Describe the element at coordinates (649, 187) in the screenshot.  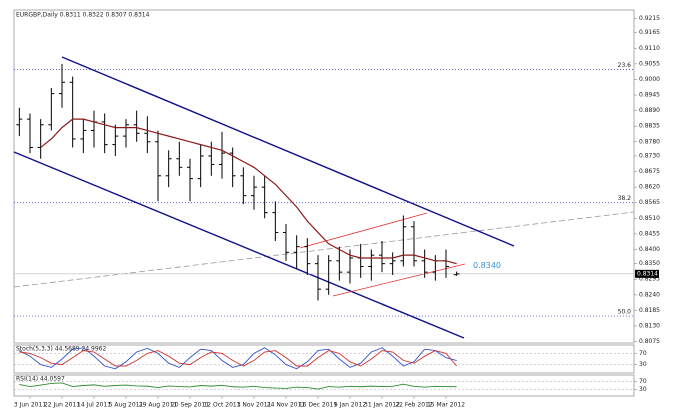
I see `y-tick-label: 0.8620` at that location.